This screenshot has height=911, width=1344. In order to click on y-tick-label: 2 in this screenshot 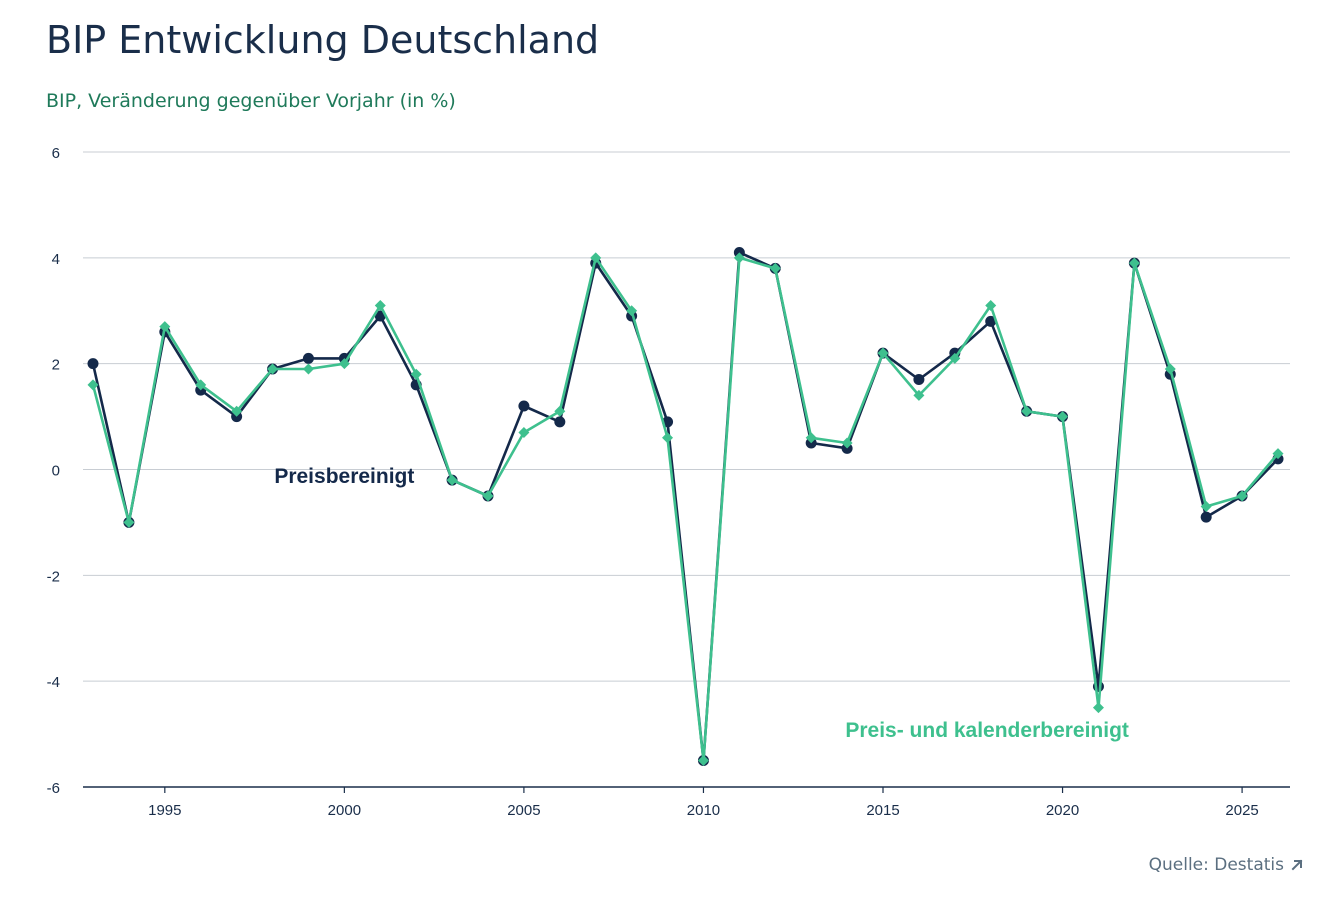, I will do `click(56, 365)`.